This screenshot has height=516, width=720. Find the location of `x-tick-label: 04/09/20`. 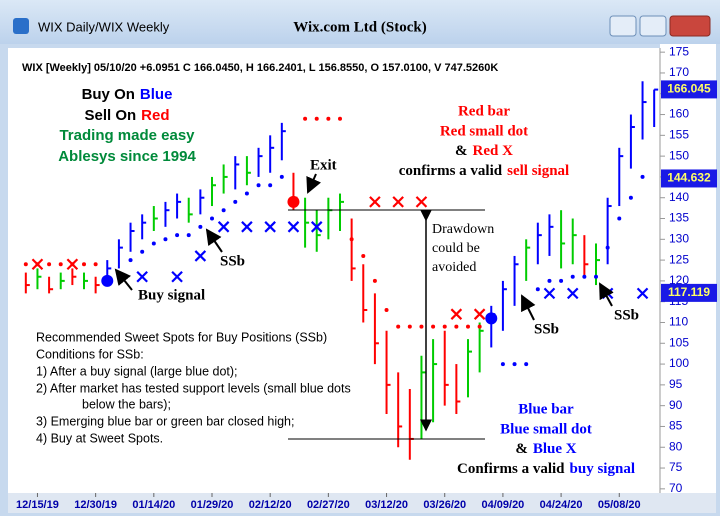

x-tick-label: 04/09/20 is located at coordinates (502, 505).